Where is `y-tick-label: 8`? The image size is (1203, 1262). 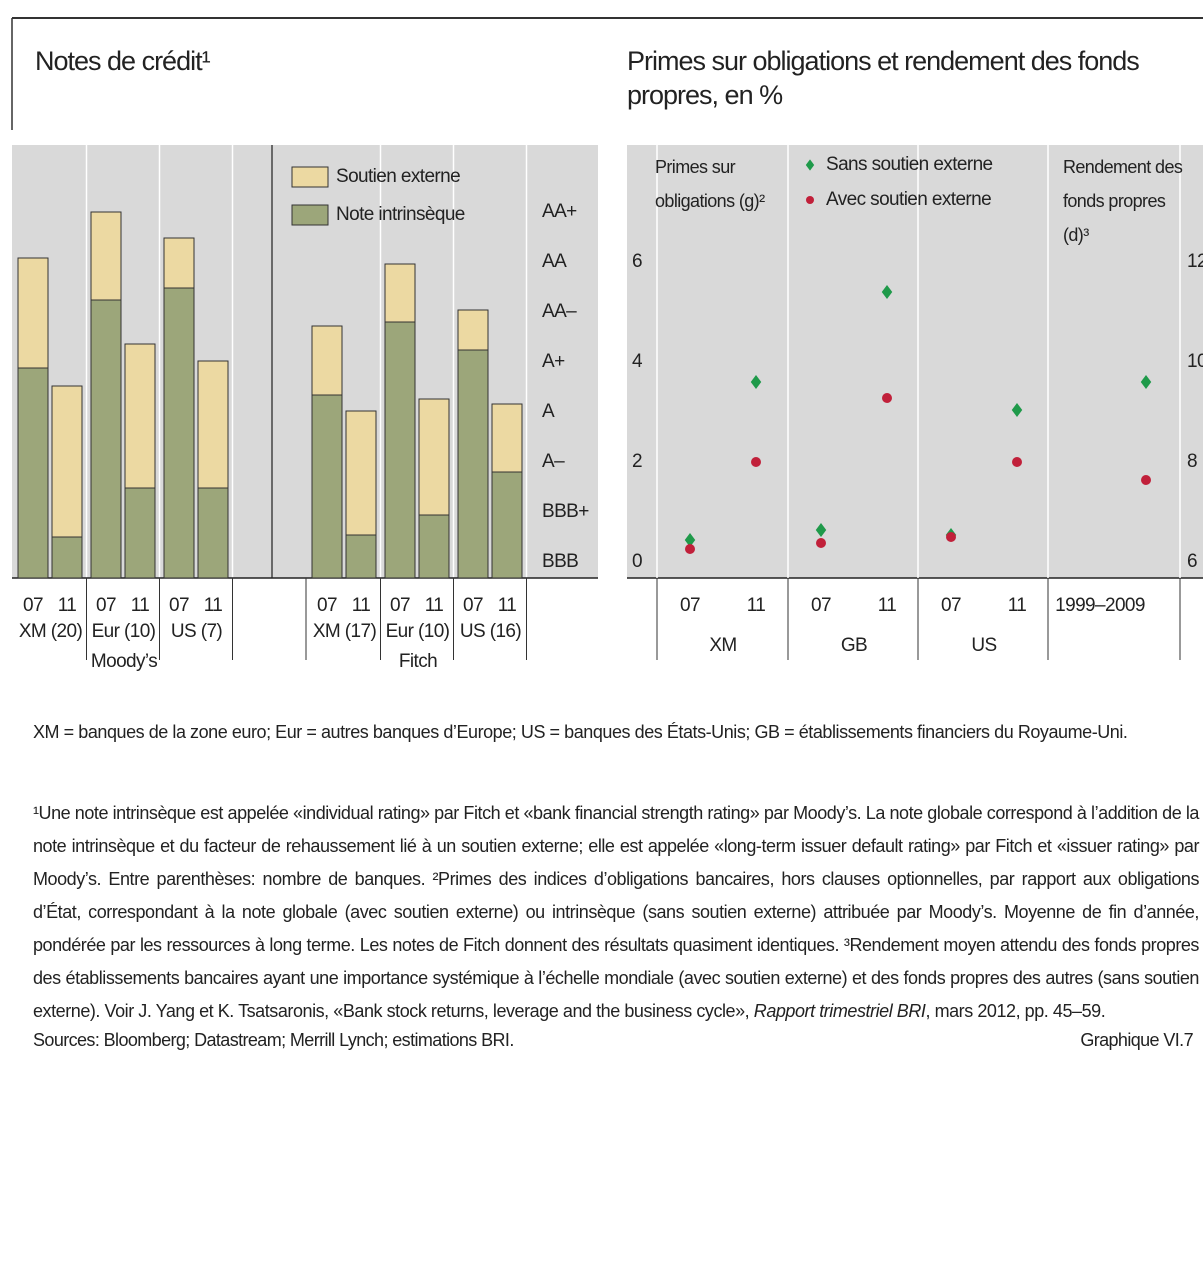
y-tick-label: 8 is located at coordinates (1192, 461).